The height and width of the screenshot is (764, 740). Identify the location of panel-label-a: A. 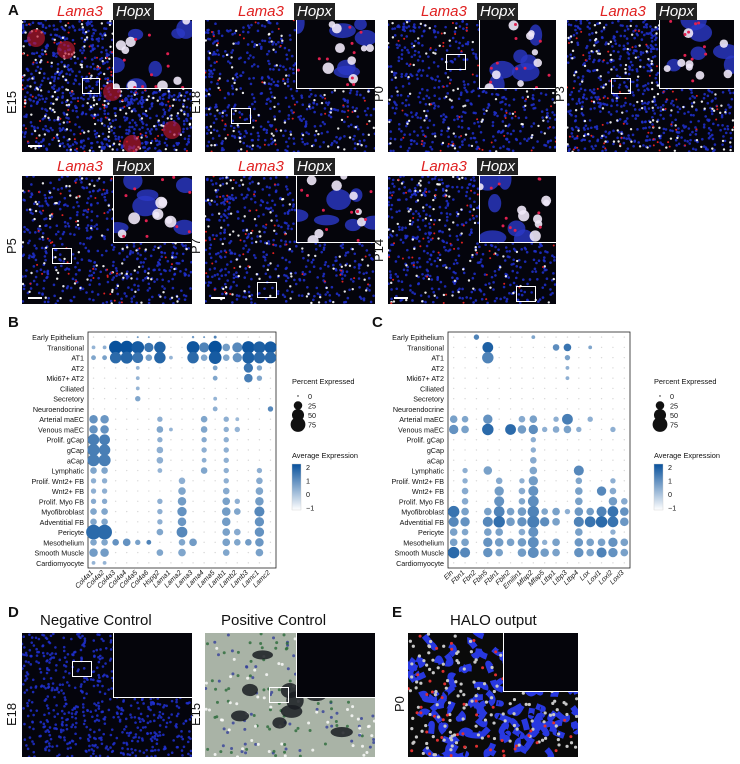
(13, 10).